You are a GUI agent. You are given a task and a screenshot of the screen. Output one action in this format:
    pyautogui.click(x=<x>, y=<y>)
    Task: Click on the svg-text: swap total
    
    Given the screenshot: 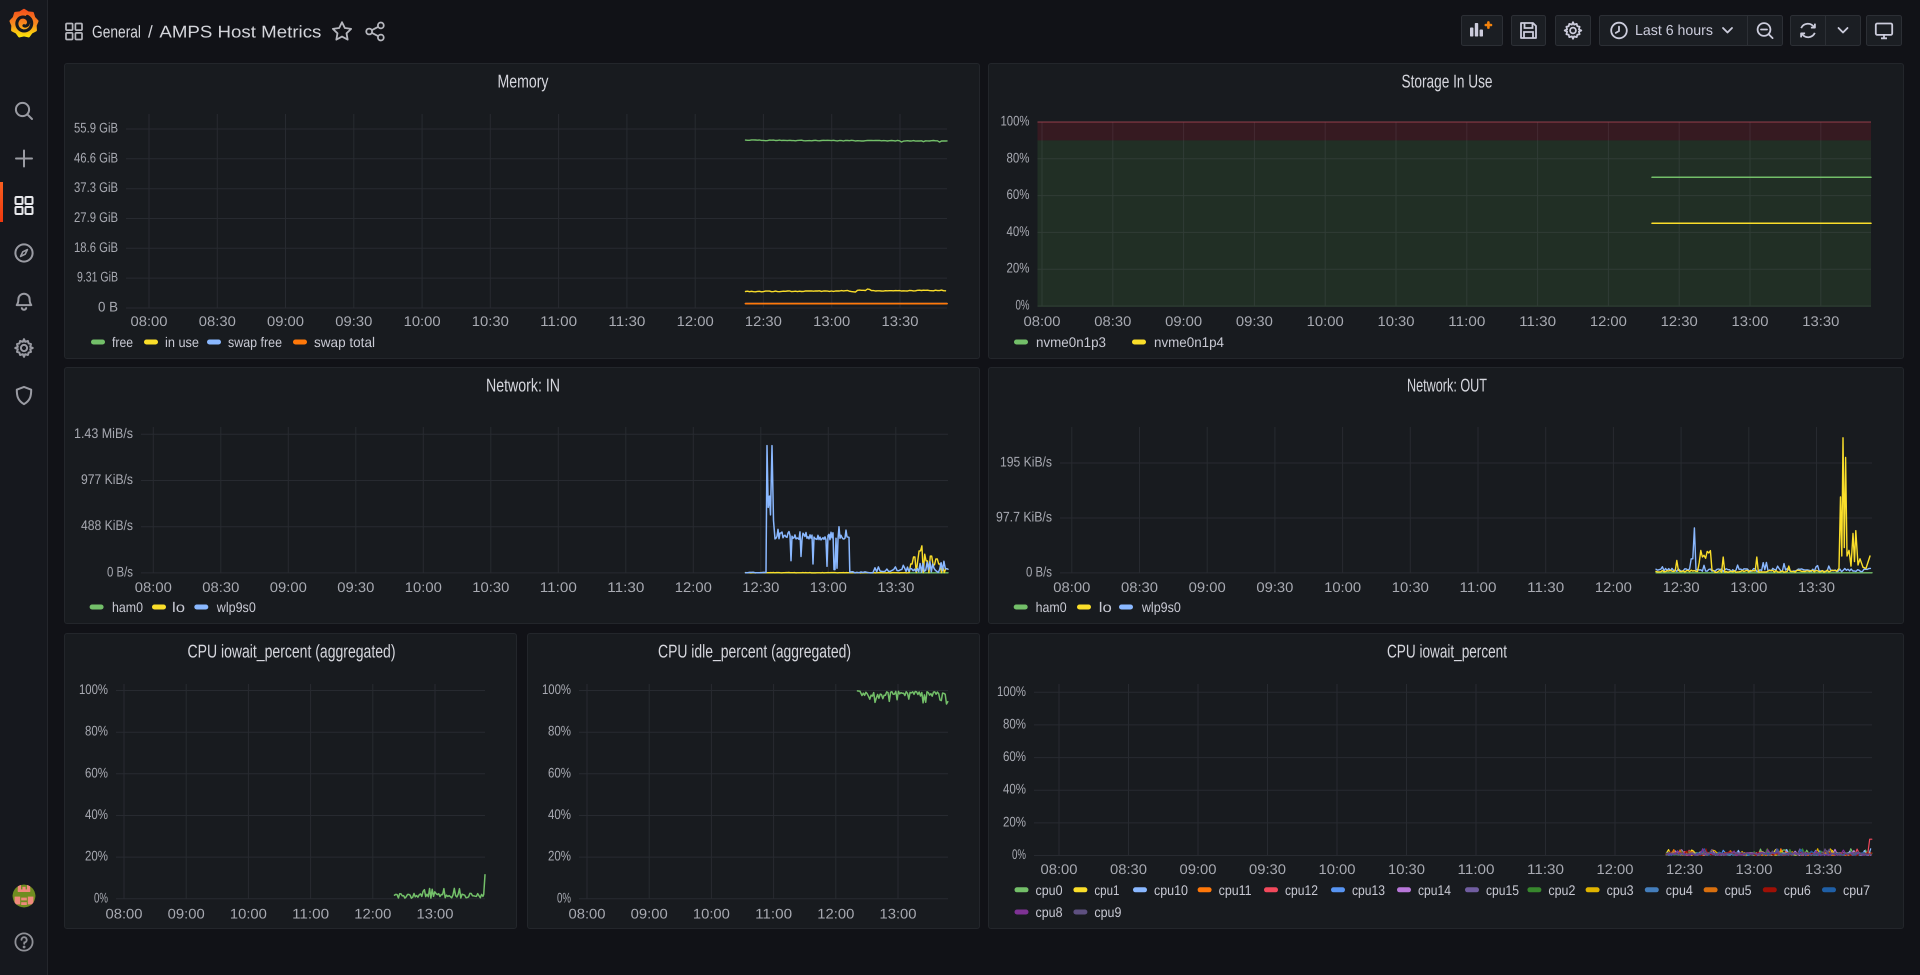 What is the action you would take?
    pyautogui.click(x=344, y=342)
    